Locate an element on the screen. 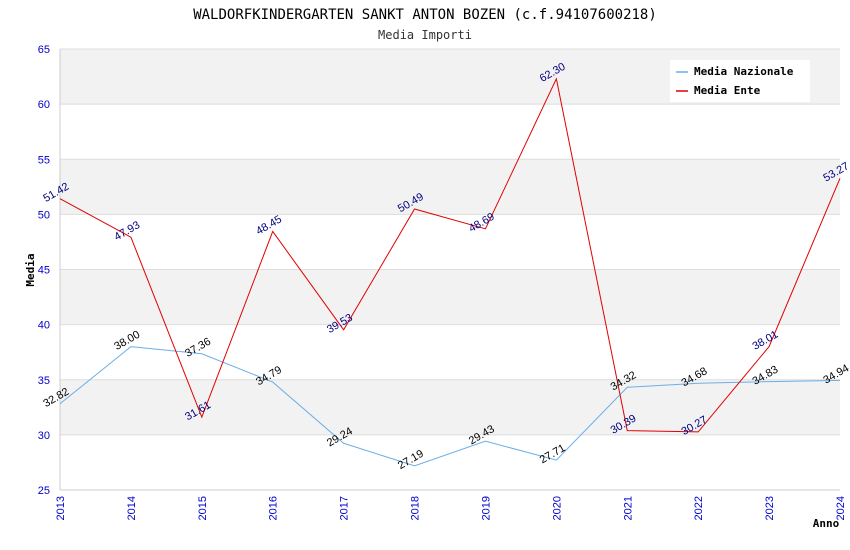 This screenshot has height=550, width=850. legend: Media Nazionale Media Ente is located at coordinates (740, 81).